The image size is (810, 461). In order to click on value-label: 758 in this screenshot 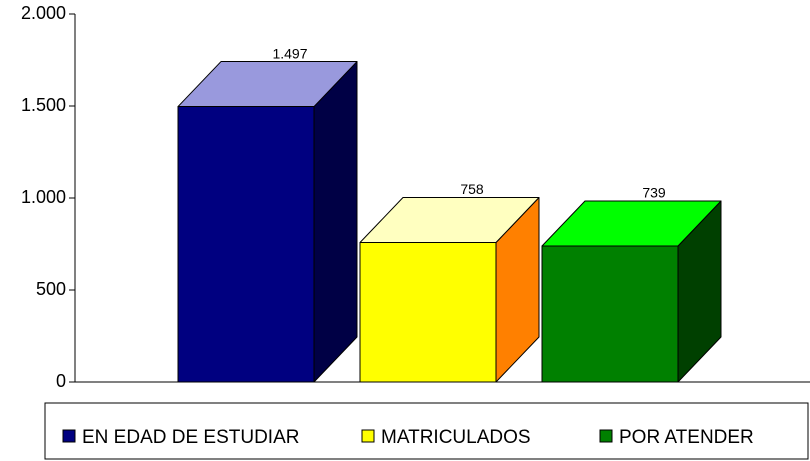, I will do `click(472, 189)`.